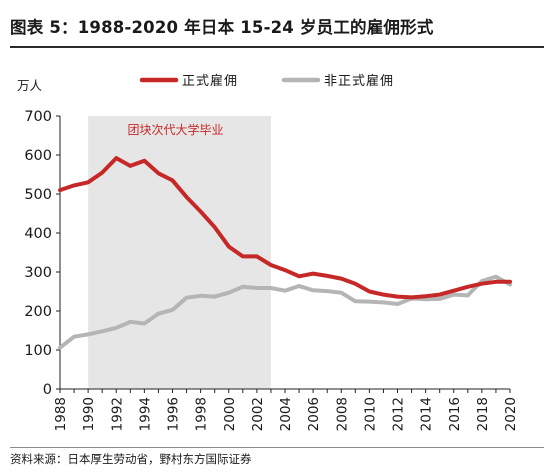 This screenshot has height=476, width=554. I want to click on y-tick-label: 0, so click(47, 390).